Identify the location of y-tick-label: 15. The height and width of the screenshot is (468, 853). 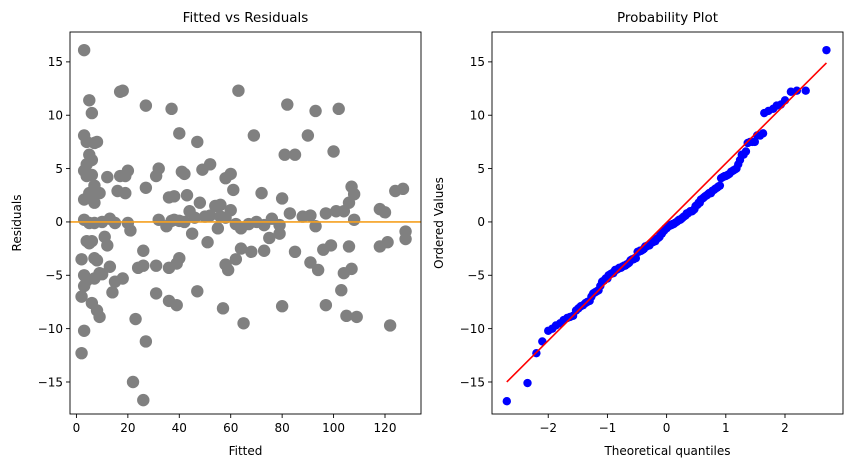
(55, 62).